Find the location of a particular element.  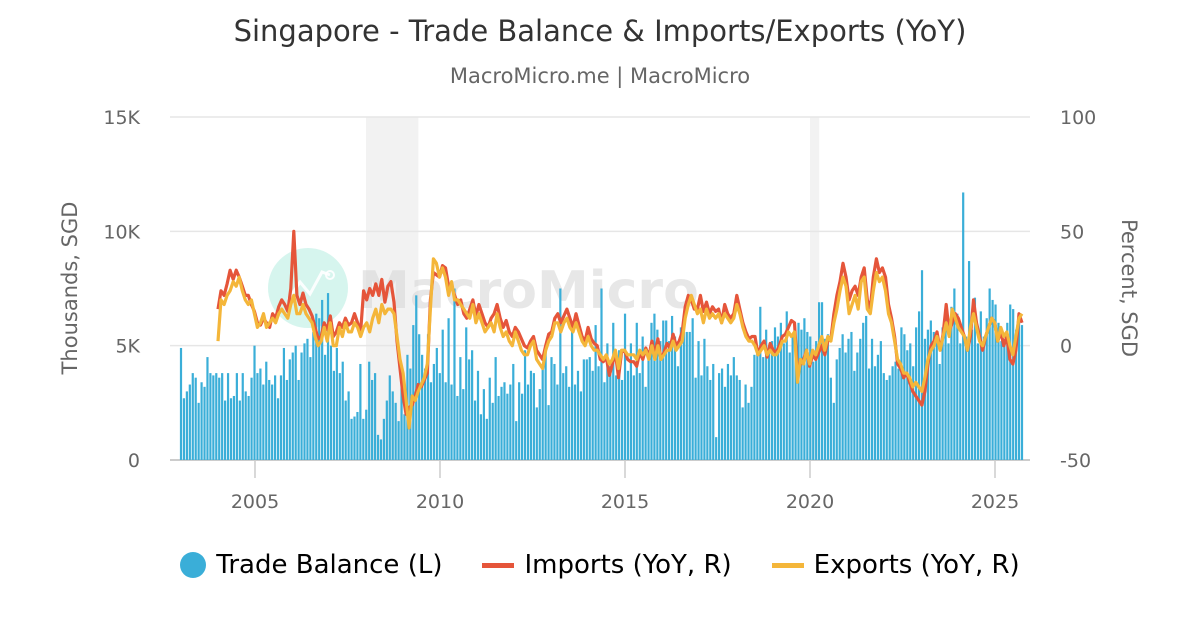

left-axis-label: Thousands, SGD is located at coordinates (70, 289).